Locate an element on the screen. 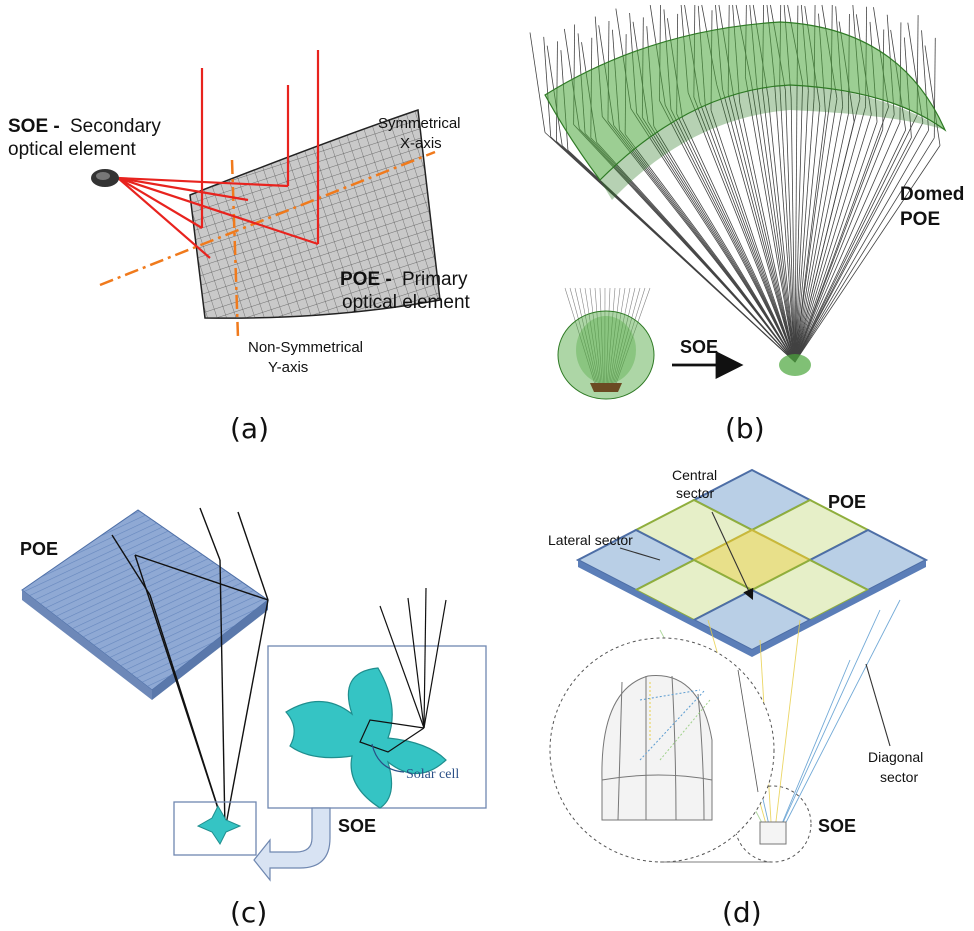  domed-poe-underside is located at coordinates (772, 142).